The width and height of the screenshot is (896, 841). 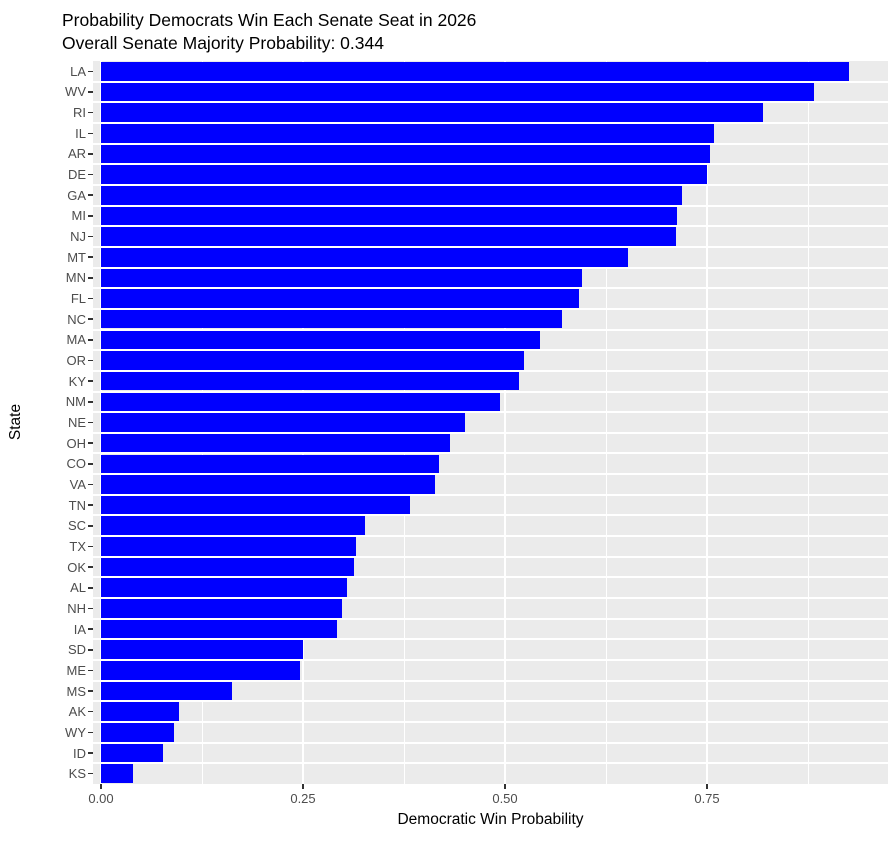 I want to click on bar-IA, so click(x=219, y=629).